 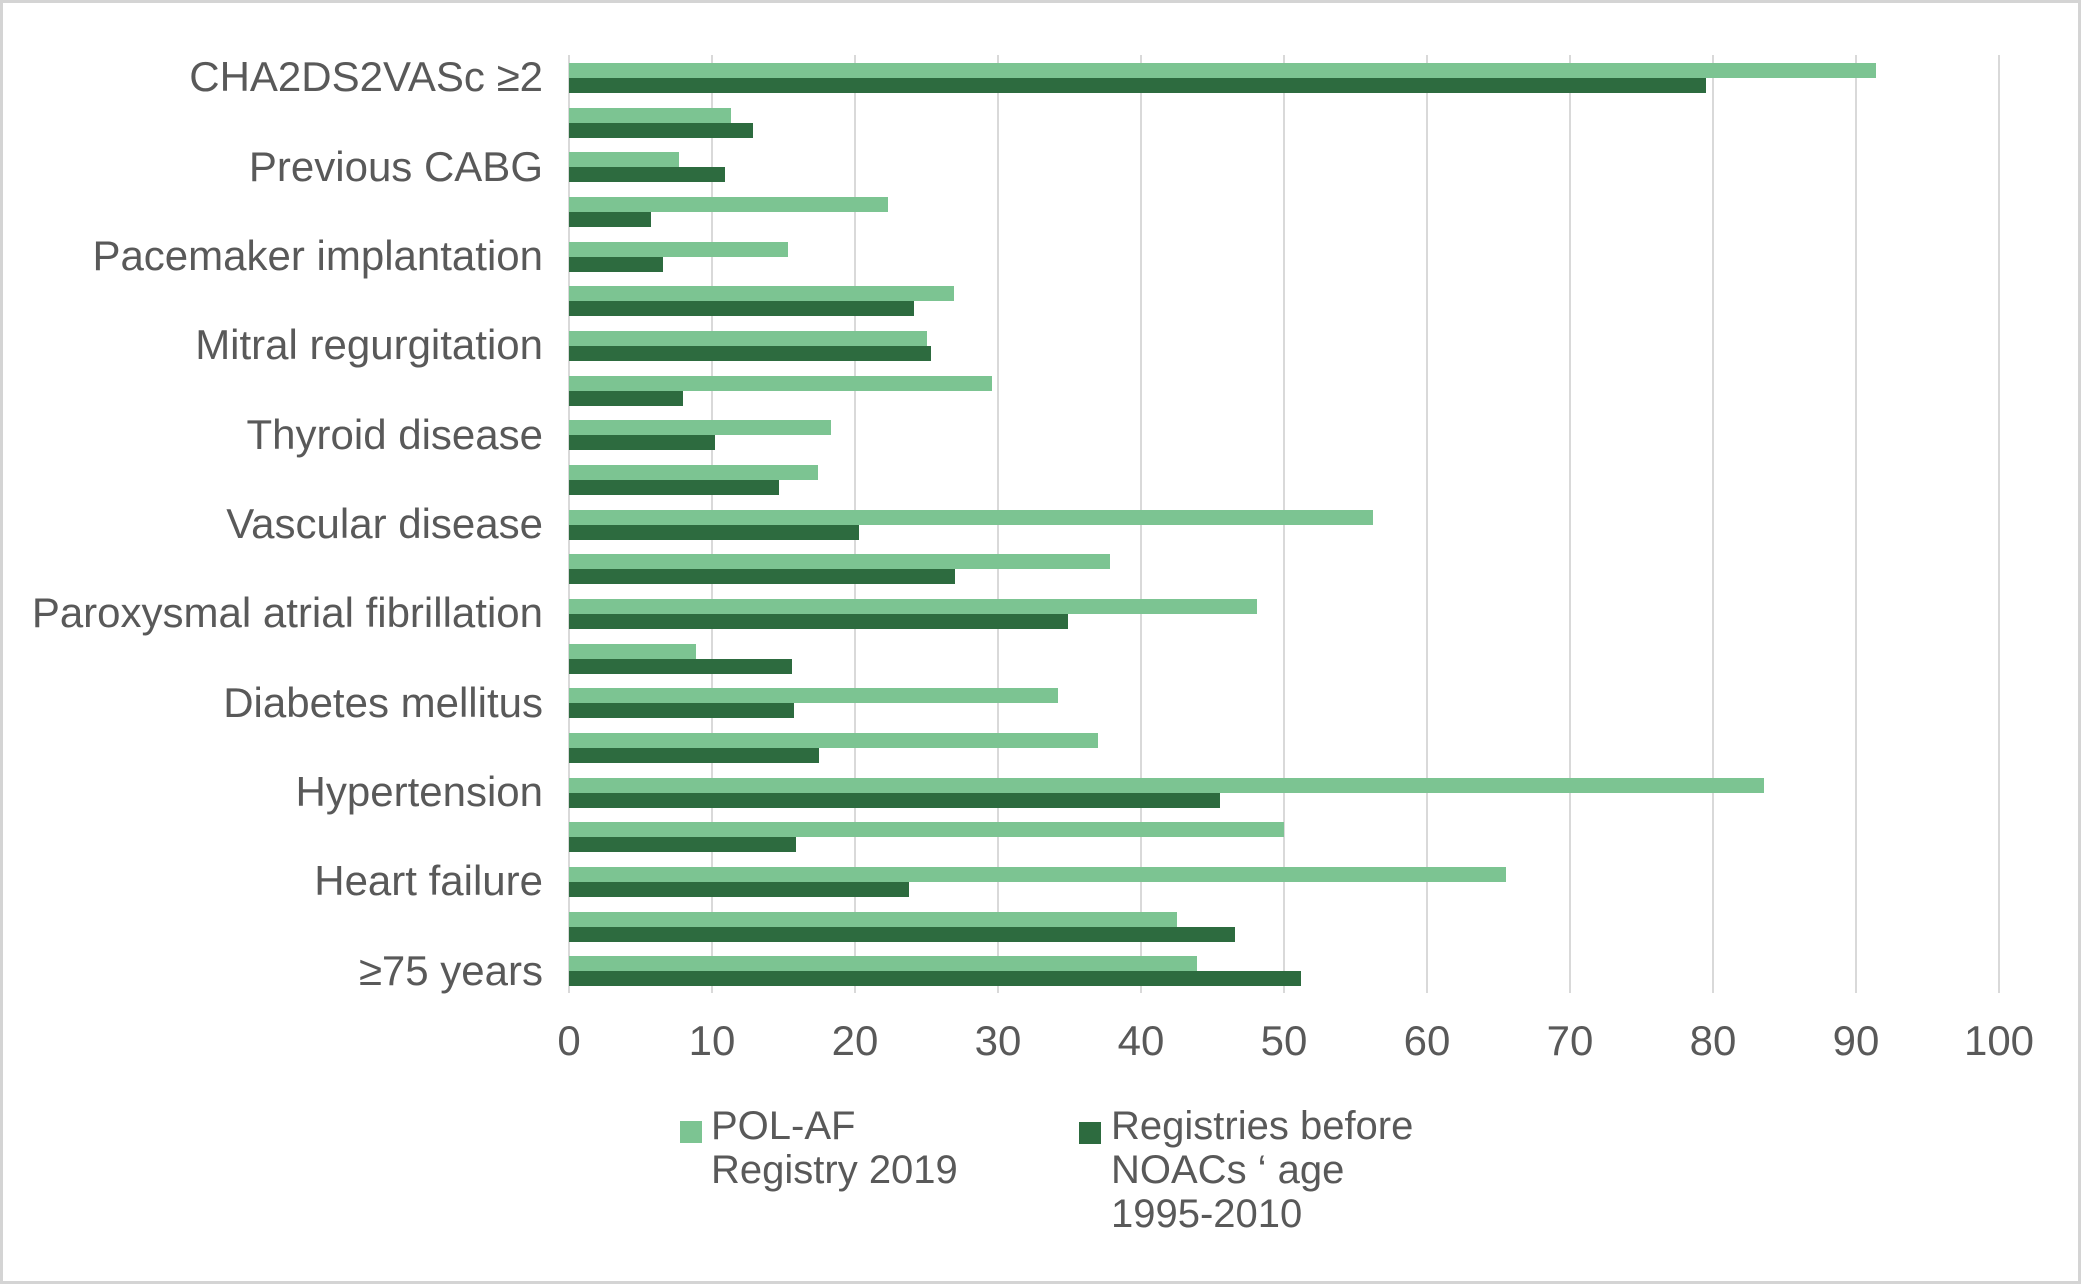 I want to click on x-tick-label-20: 20, so click(x=855, y=1040).